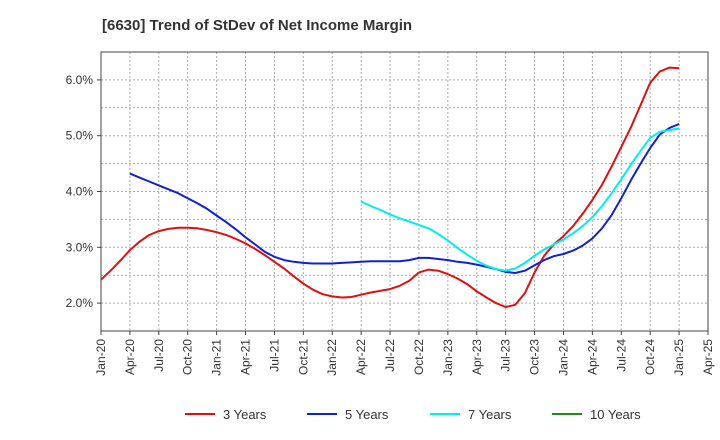 Image resolution: width=720 pixels, height=440 pixels. Describe the element at coordinates (477, 357) in the screenshot. I see `x-tick-label: Apr-23` at that location.